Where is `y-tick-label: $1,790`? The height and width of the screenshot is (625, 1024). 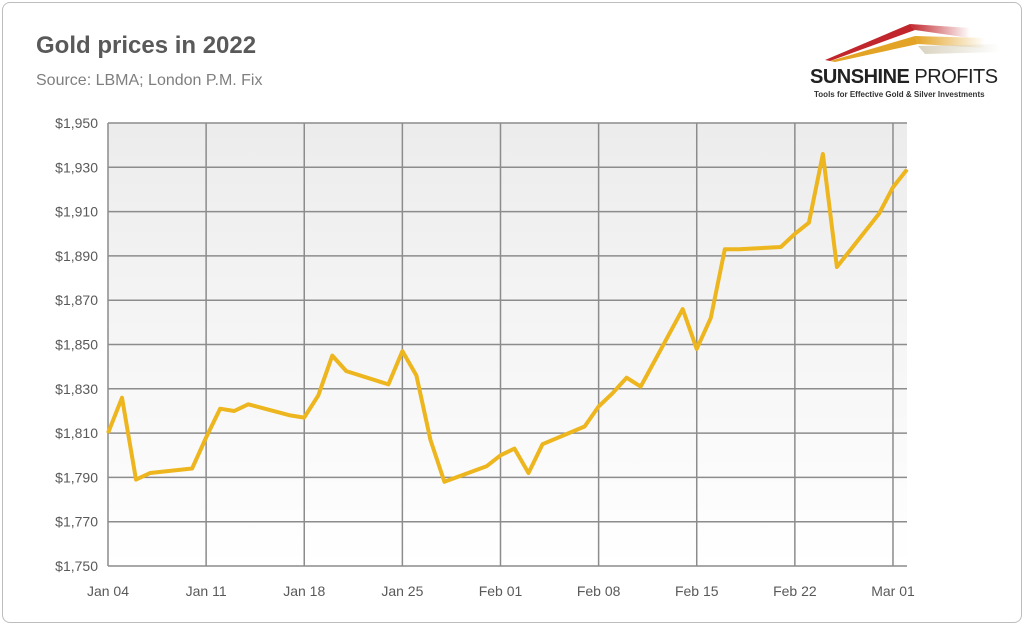
y-tick-label: $1,790 is located at coordinates (76, 477).